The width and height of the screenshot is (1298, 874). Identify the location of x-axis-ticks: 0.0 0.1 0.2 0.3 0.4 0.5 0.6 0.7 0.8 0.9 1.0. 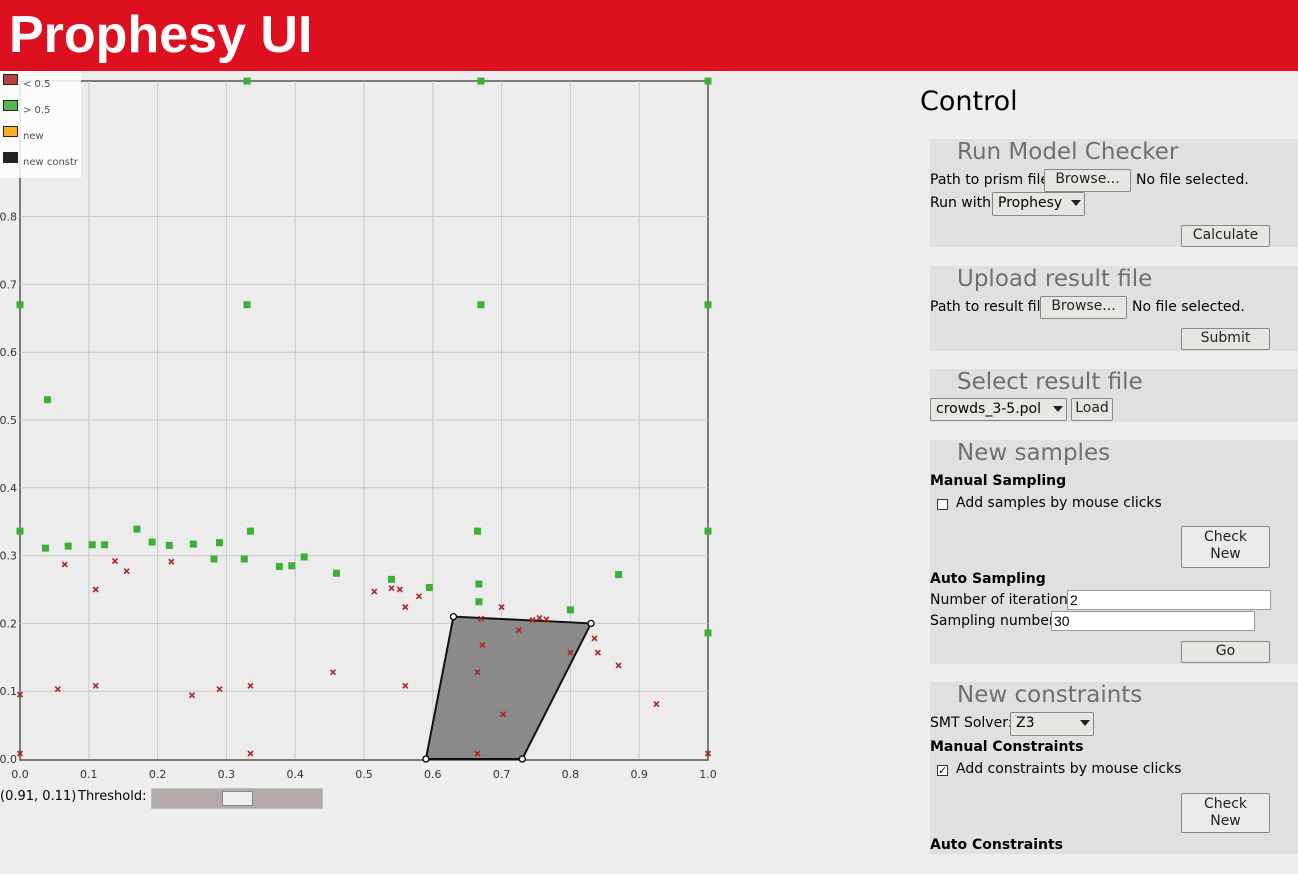
(364, 774).